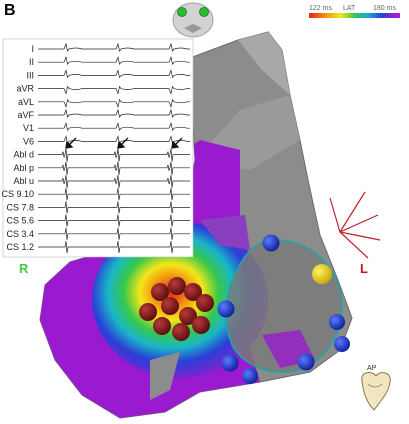 This screenshot has height=424, width=409. I want to click on ecg-lead-label: Abl p, so click(23, 168).